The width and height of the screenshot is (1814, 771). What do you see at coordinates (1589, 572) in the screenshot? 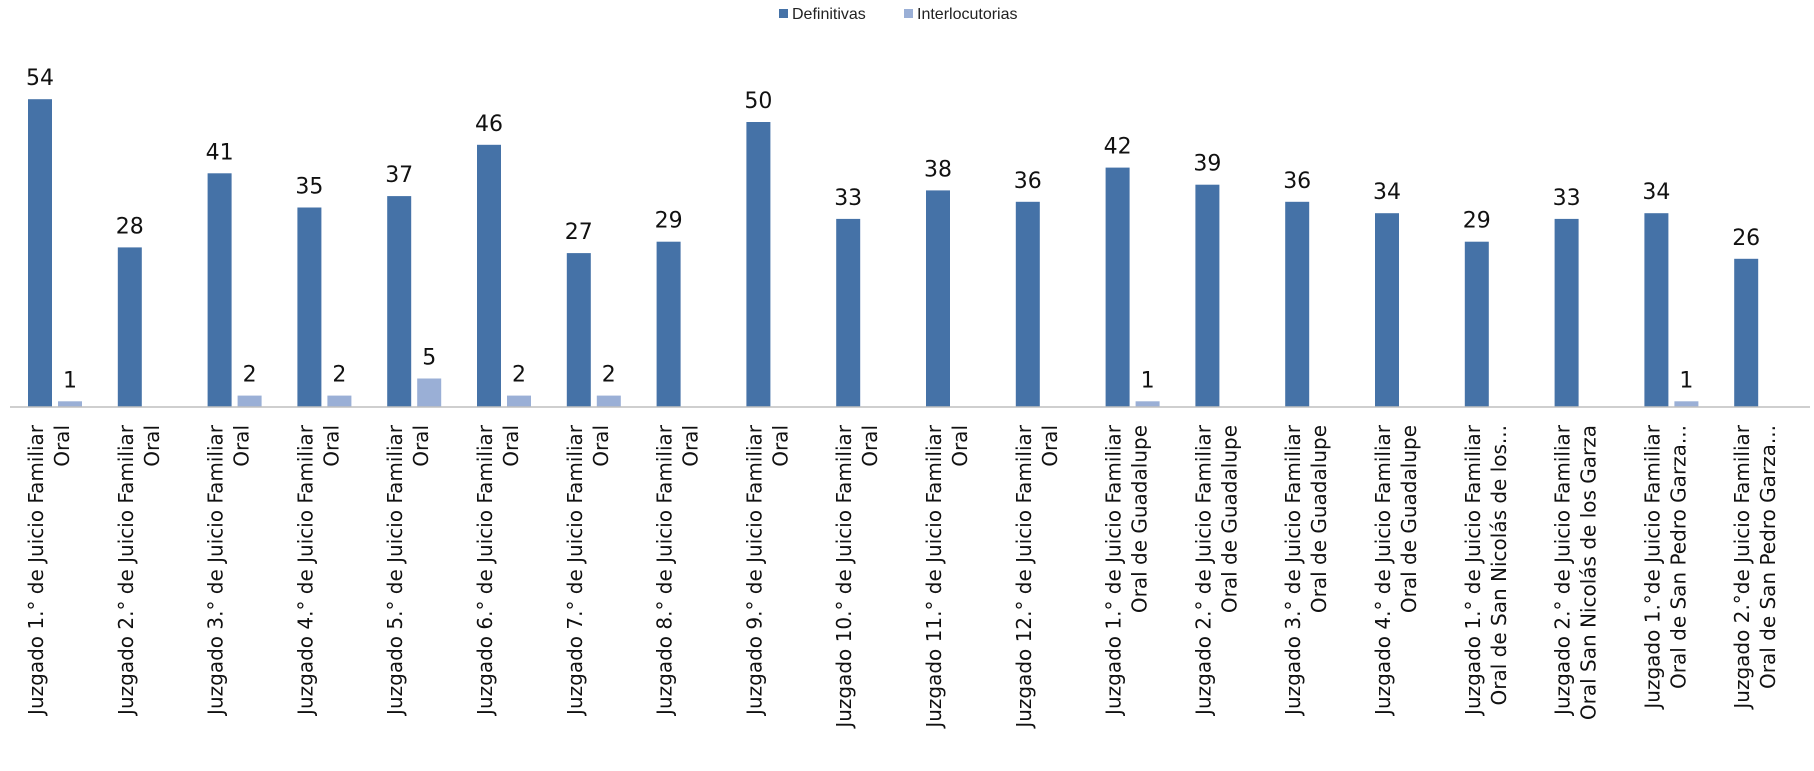
I see `category-label-18-line-2: Oral San Nicolás de los Garza` at bounding box center [1589, 572].